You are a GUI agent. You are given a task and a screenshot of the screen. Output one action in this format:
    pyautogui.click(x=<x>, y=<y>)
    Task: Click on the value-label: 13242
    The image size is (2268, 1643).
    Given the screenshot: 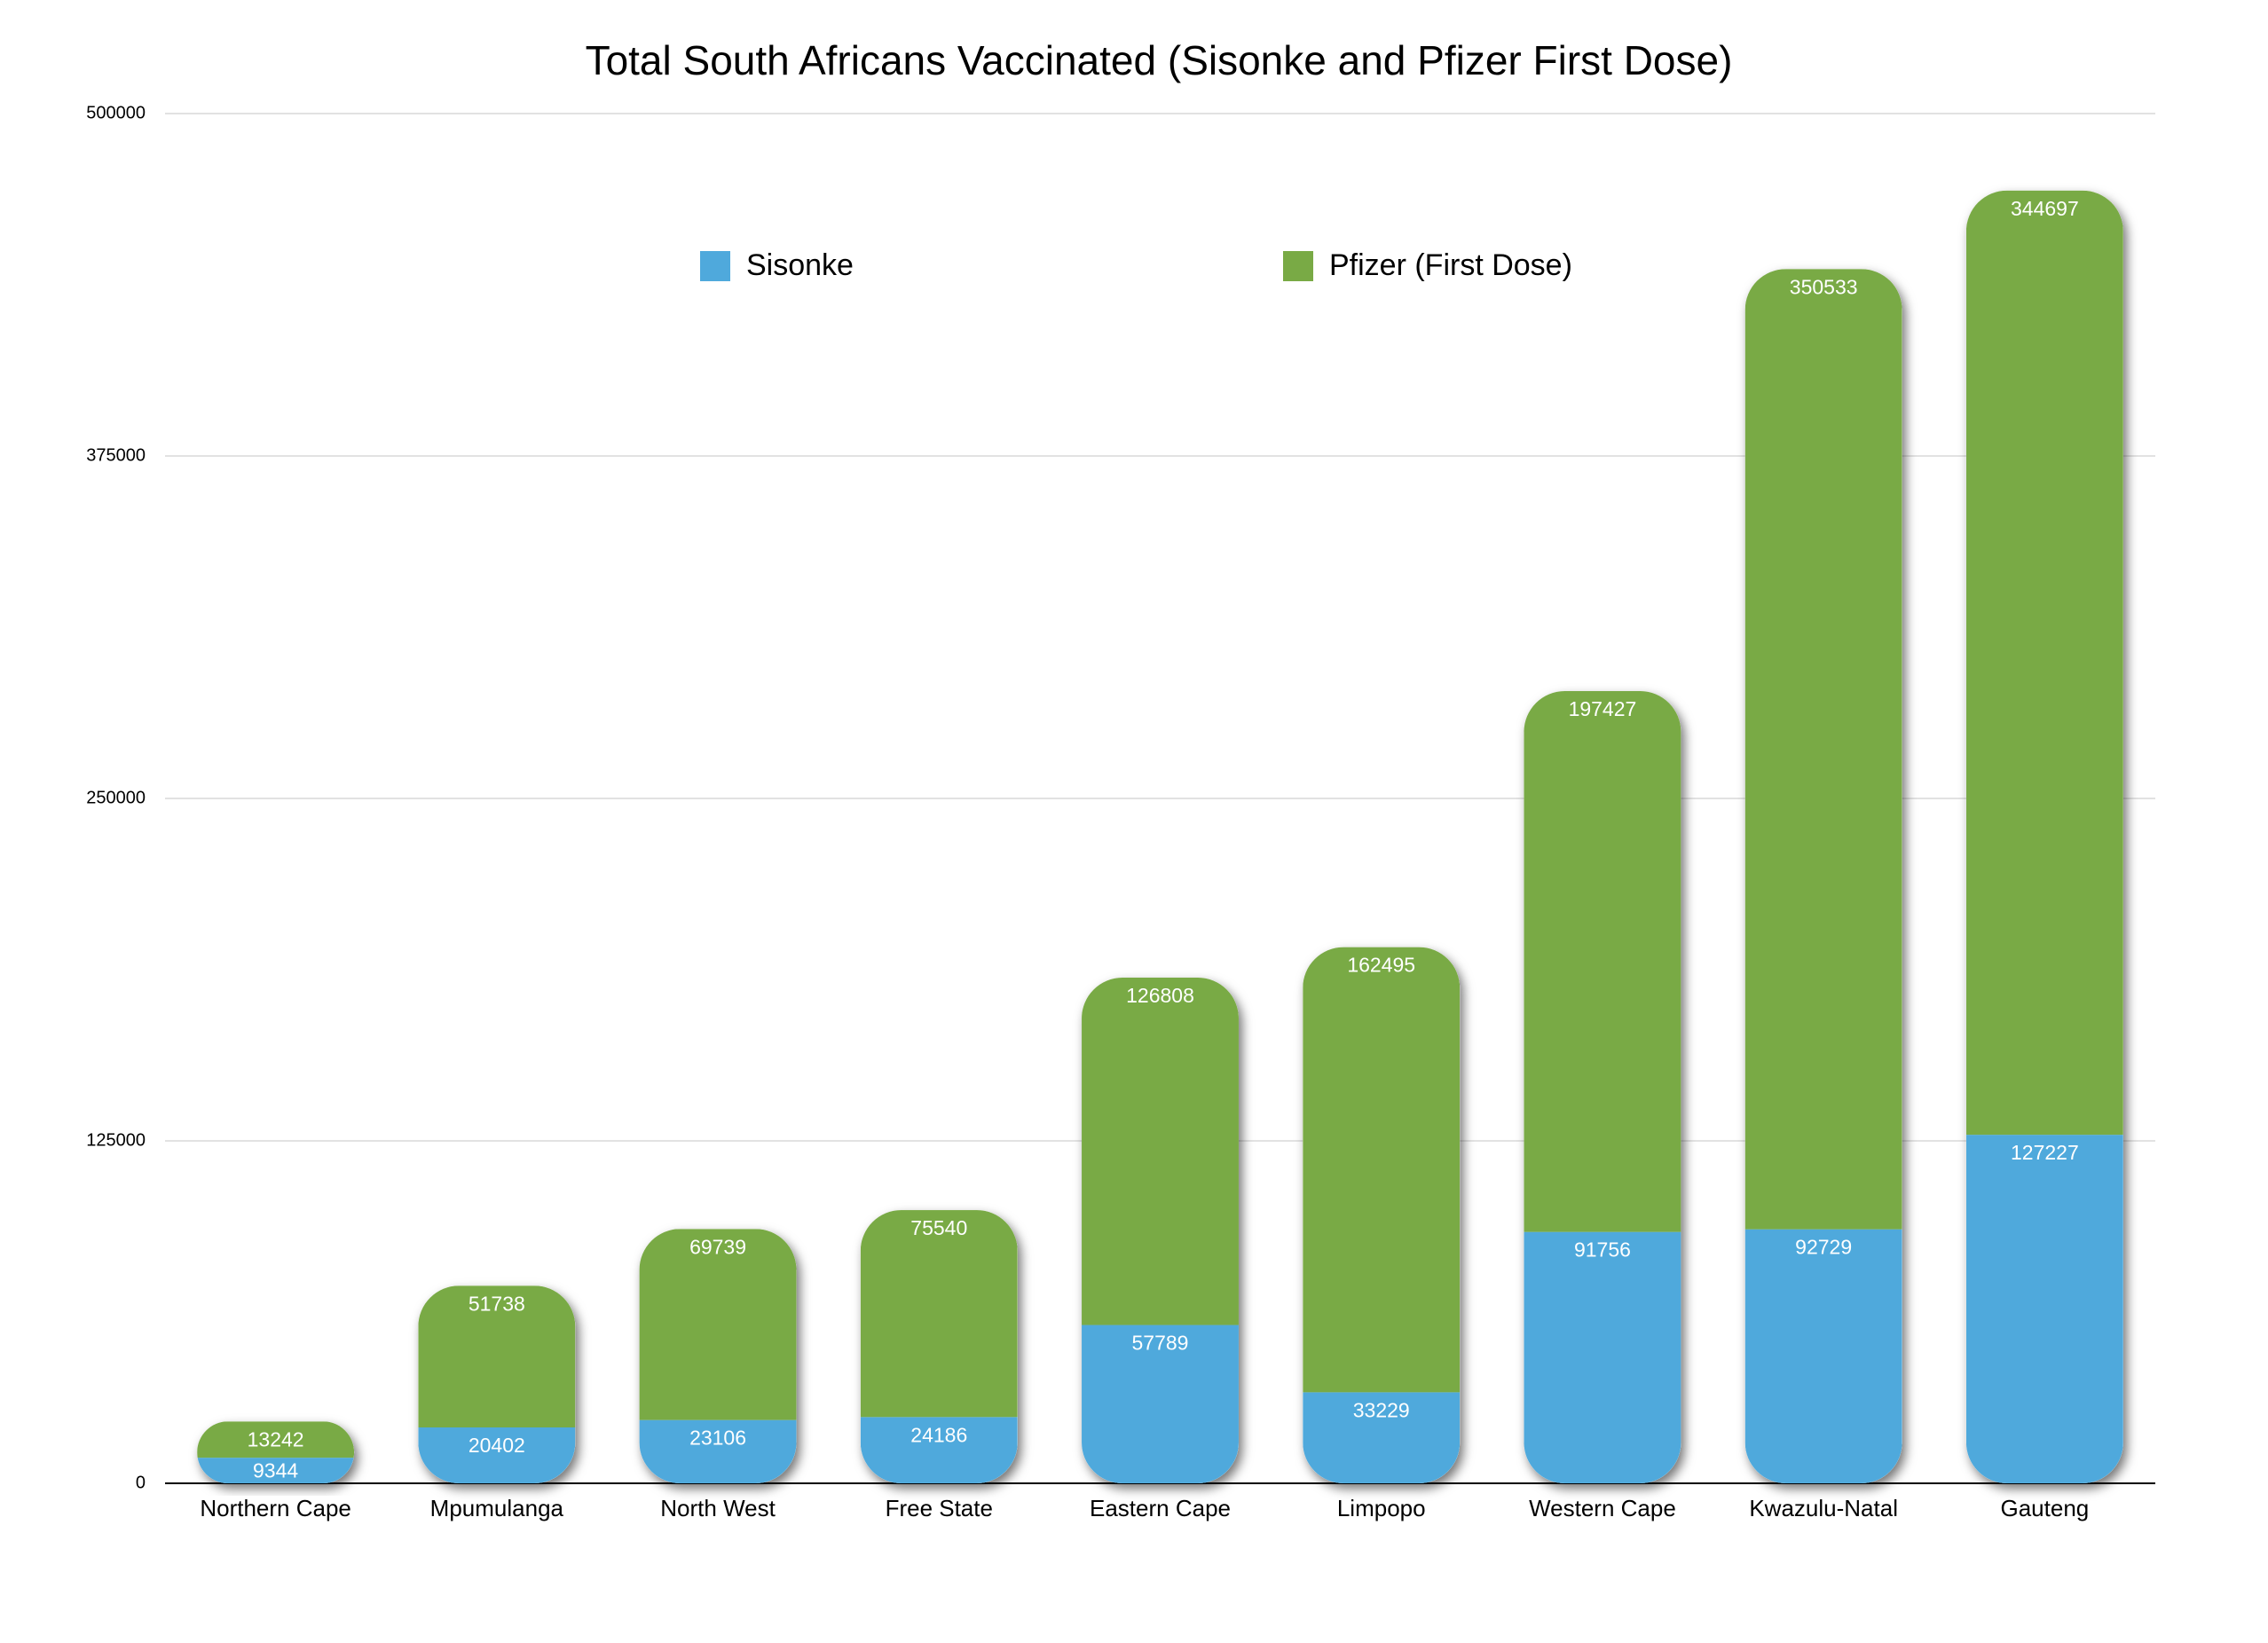 What is the action you would take?
    pyautogui.click(x=276, y=1439)
    